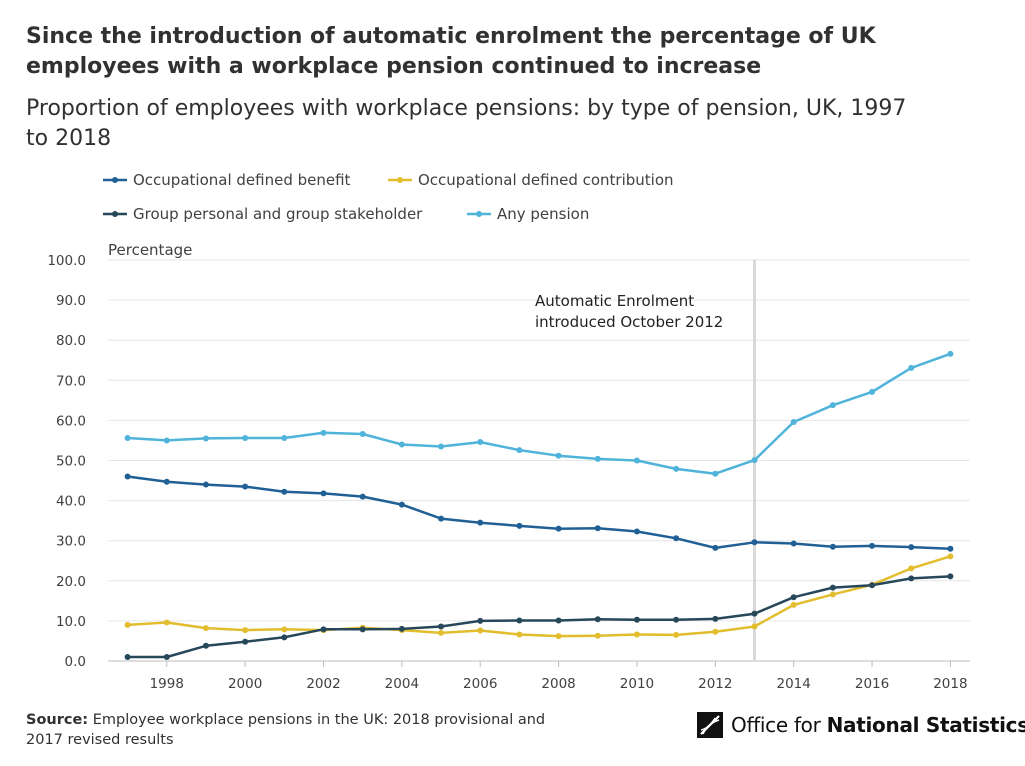 Image resolution: width=1025 pixels, height=766 pixels. What do you see at coordinates (546, 180) in the screenshot?
I see `legend-label-occupational-dc: Occupational defined contribution` at bounding box center [546, 180].